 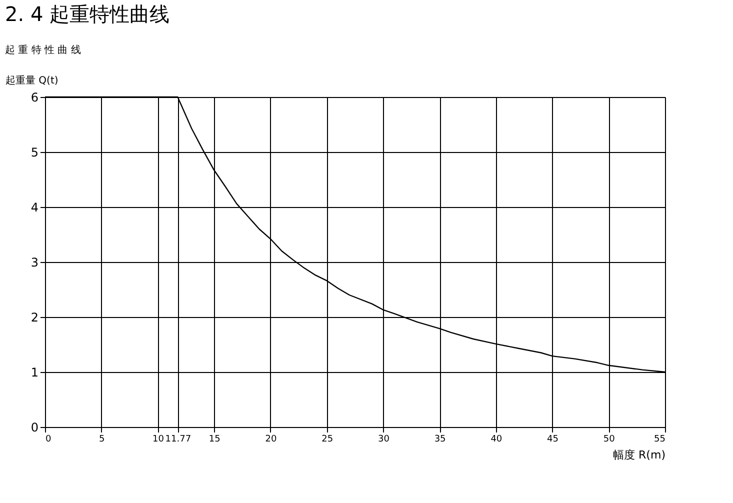 I want to click on y-tick-label: 6, so click(x=34, y=97).